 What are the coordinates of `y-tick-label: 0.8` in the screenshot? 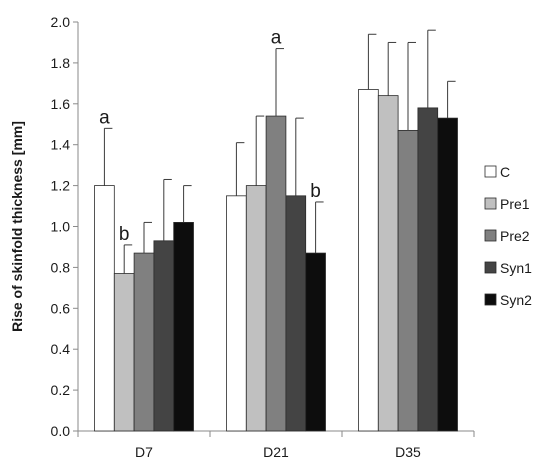 It's located at (61, 267).